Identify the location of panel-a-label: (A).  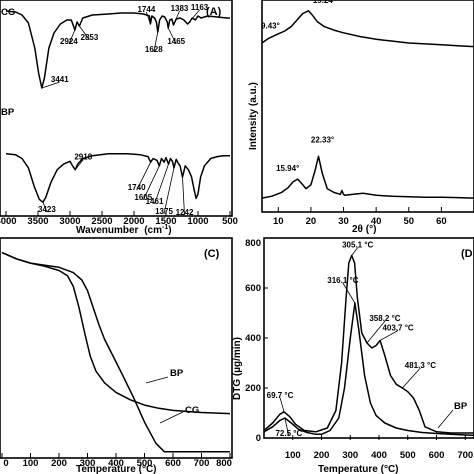
(214, 12).